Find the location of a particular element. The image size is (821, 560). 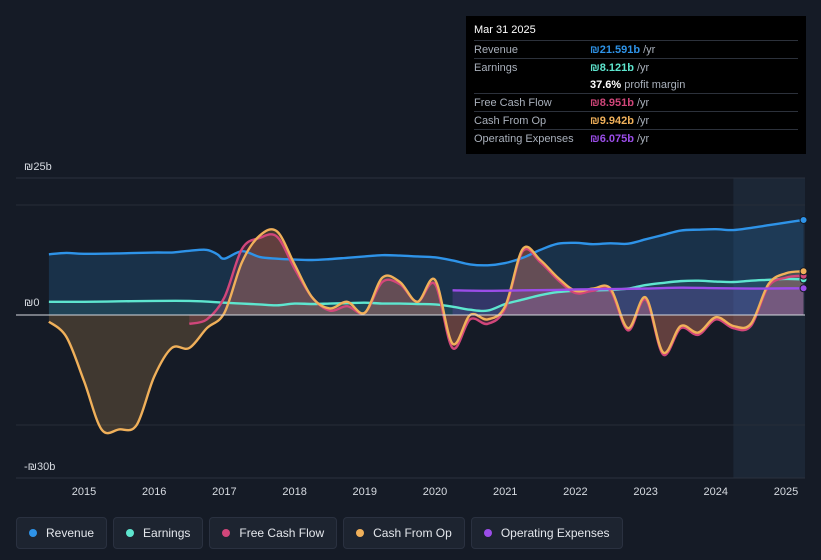

x-tick-label: 2022 is located at coordinates (575, 492).